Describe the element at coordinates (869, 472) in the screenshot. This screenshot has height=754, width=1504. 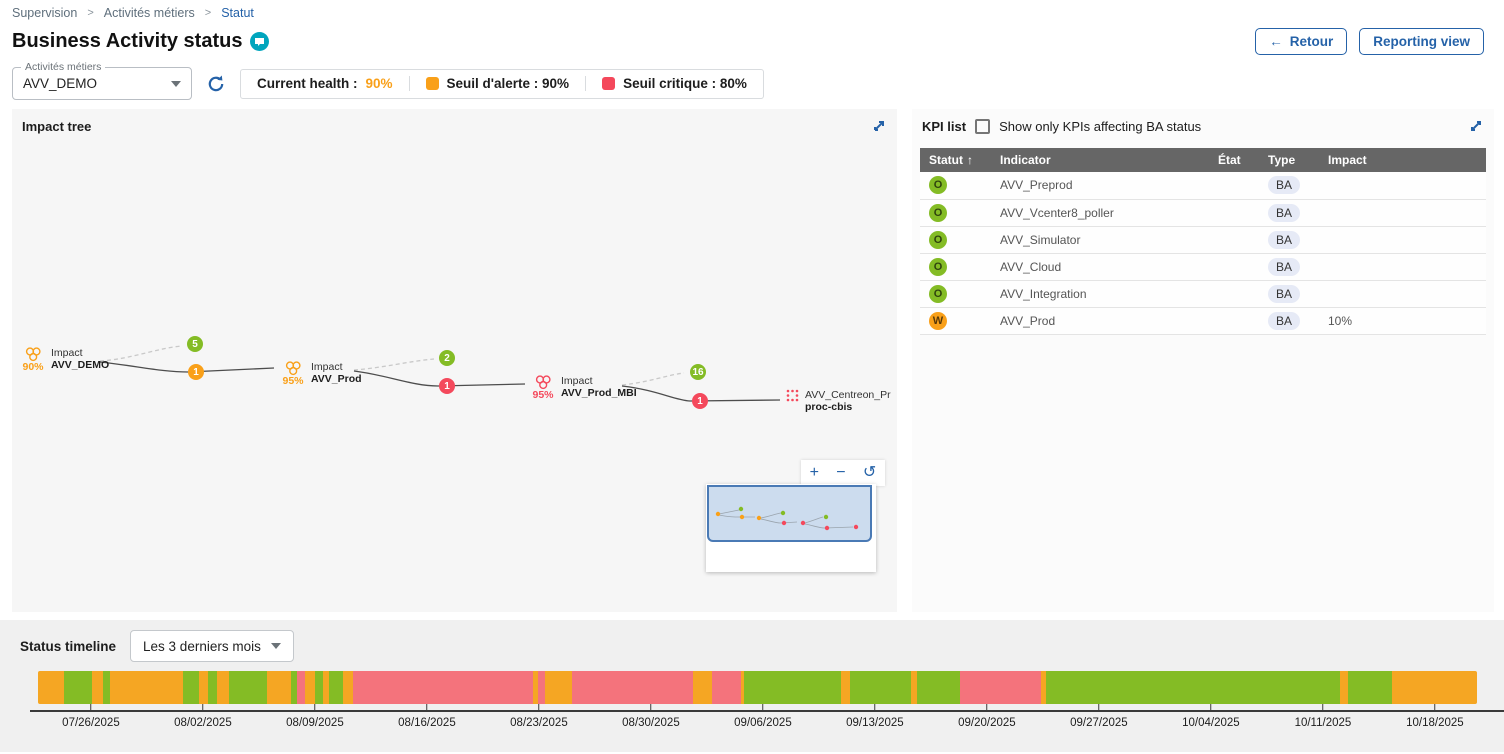
I see `zoom-reset-button: ↺` at that location.